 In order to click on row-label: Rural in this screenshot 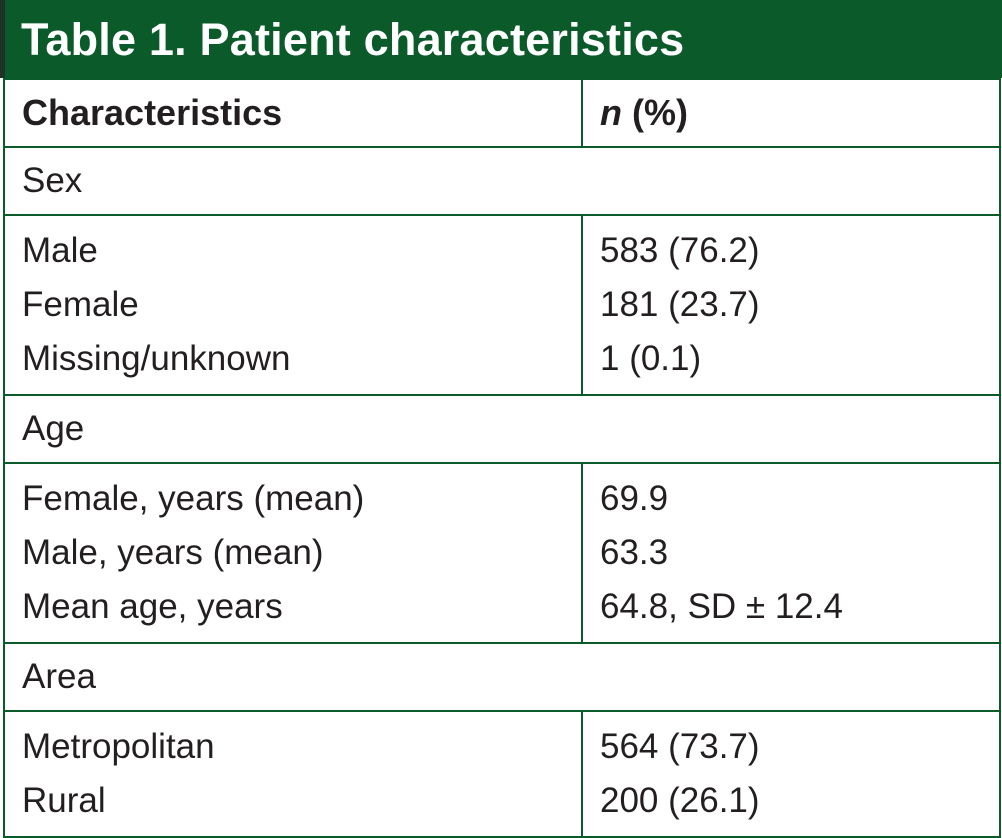, I will do `click(64, 800)`.